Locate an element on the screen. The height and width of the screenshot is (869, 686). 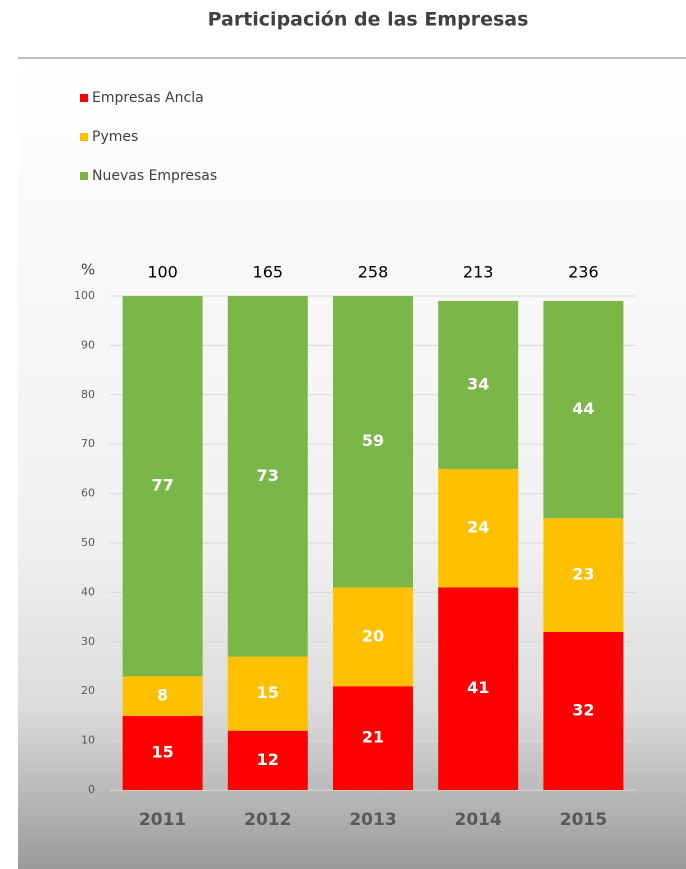
data-label: 32 is located at coordinates (583, 709).